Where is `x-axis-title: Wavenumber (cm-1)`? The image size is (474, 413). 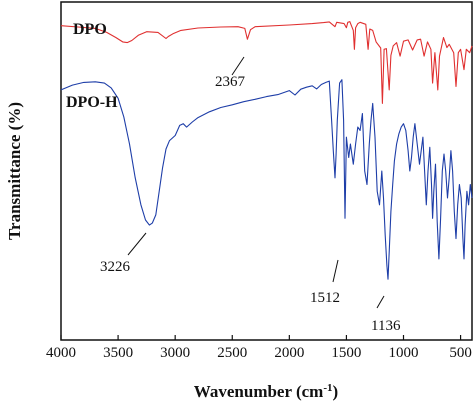
x-axis-title: Wavenumber (cm-1) is located at coordinates (266, 391).